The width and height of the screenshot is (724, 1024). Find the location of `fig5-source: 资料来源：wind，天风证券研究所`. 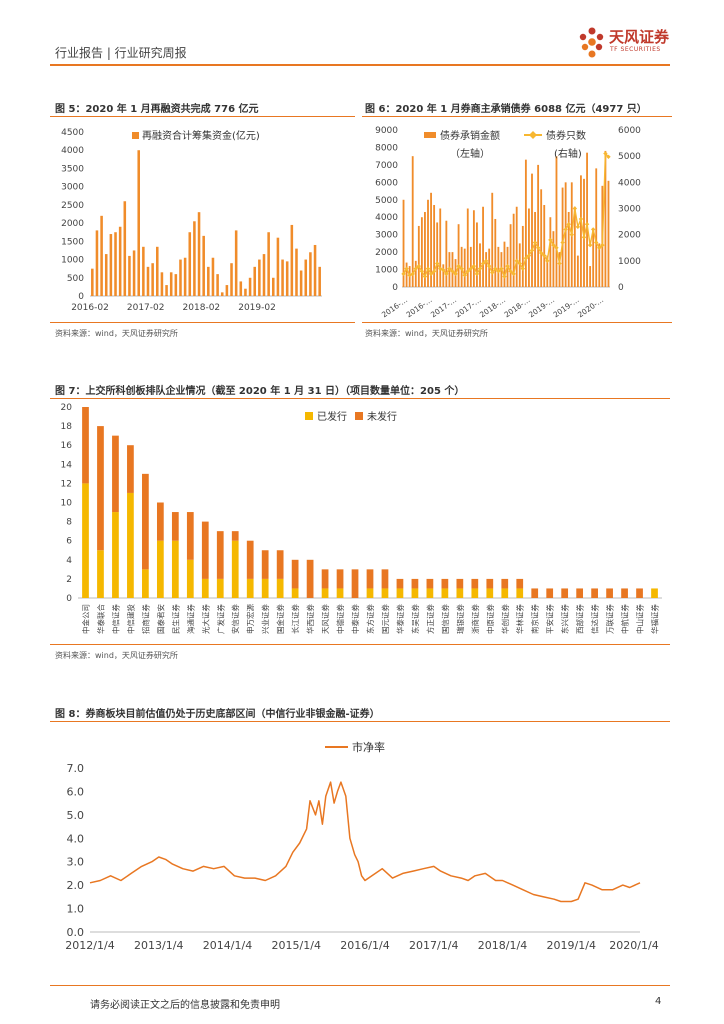

fig5-source: 资料来源：wind，天风证券研究所 is located at coordinates (116, 333).